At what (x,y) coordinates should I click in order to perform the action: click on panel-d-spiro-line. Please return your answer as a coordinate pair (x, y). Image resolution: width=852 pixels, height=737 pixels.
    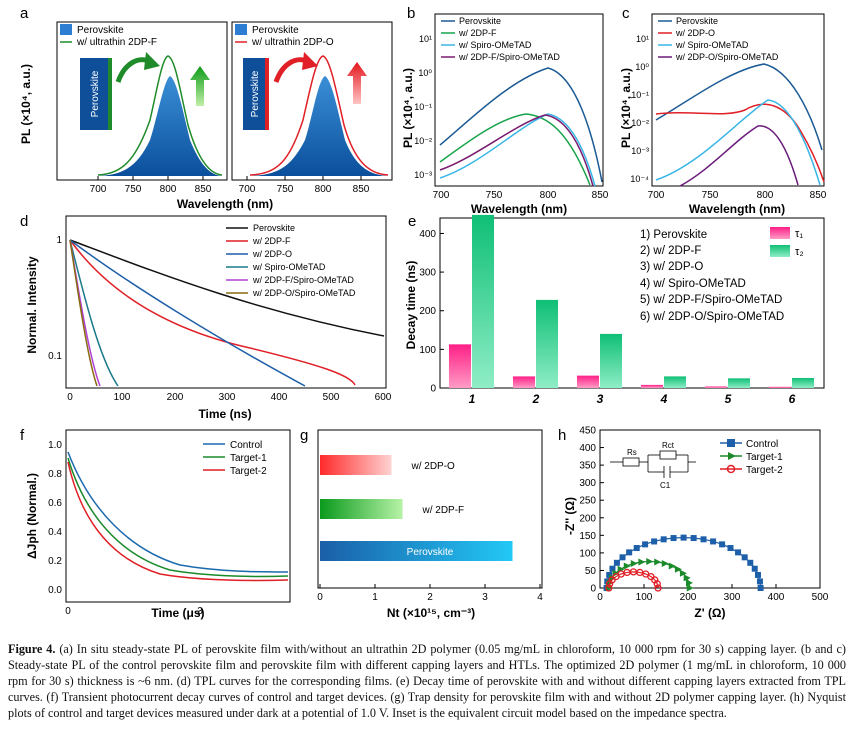
    Looking at the image, I should click on (94, 313).